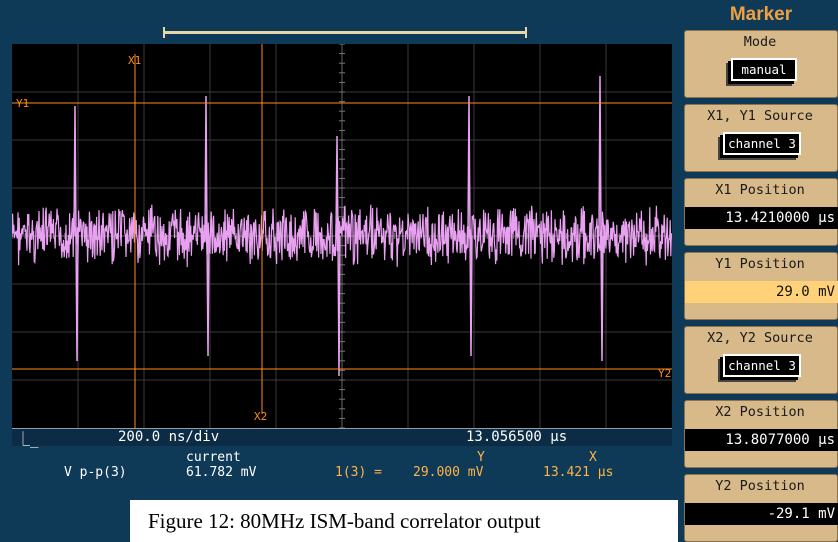 The width and height of the screenshot is (838, 542). I want to click on mode-softkey: Mode manual, so click(761, 64).